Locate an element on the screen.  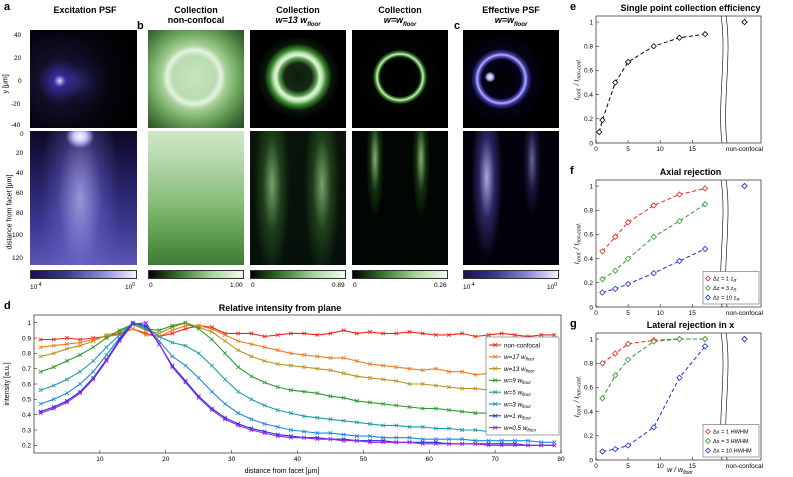
d-legend-label: non-confocal is located at coordinates (522, 345).